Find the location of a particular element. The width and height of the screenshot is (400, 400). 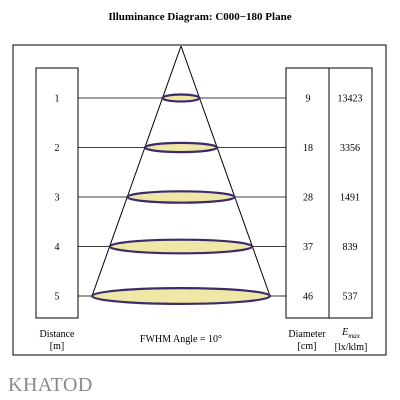

row-5-emax: 537 is located at coordinates (350, 297).